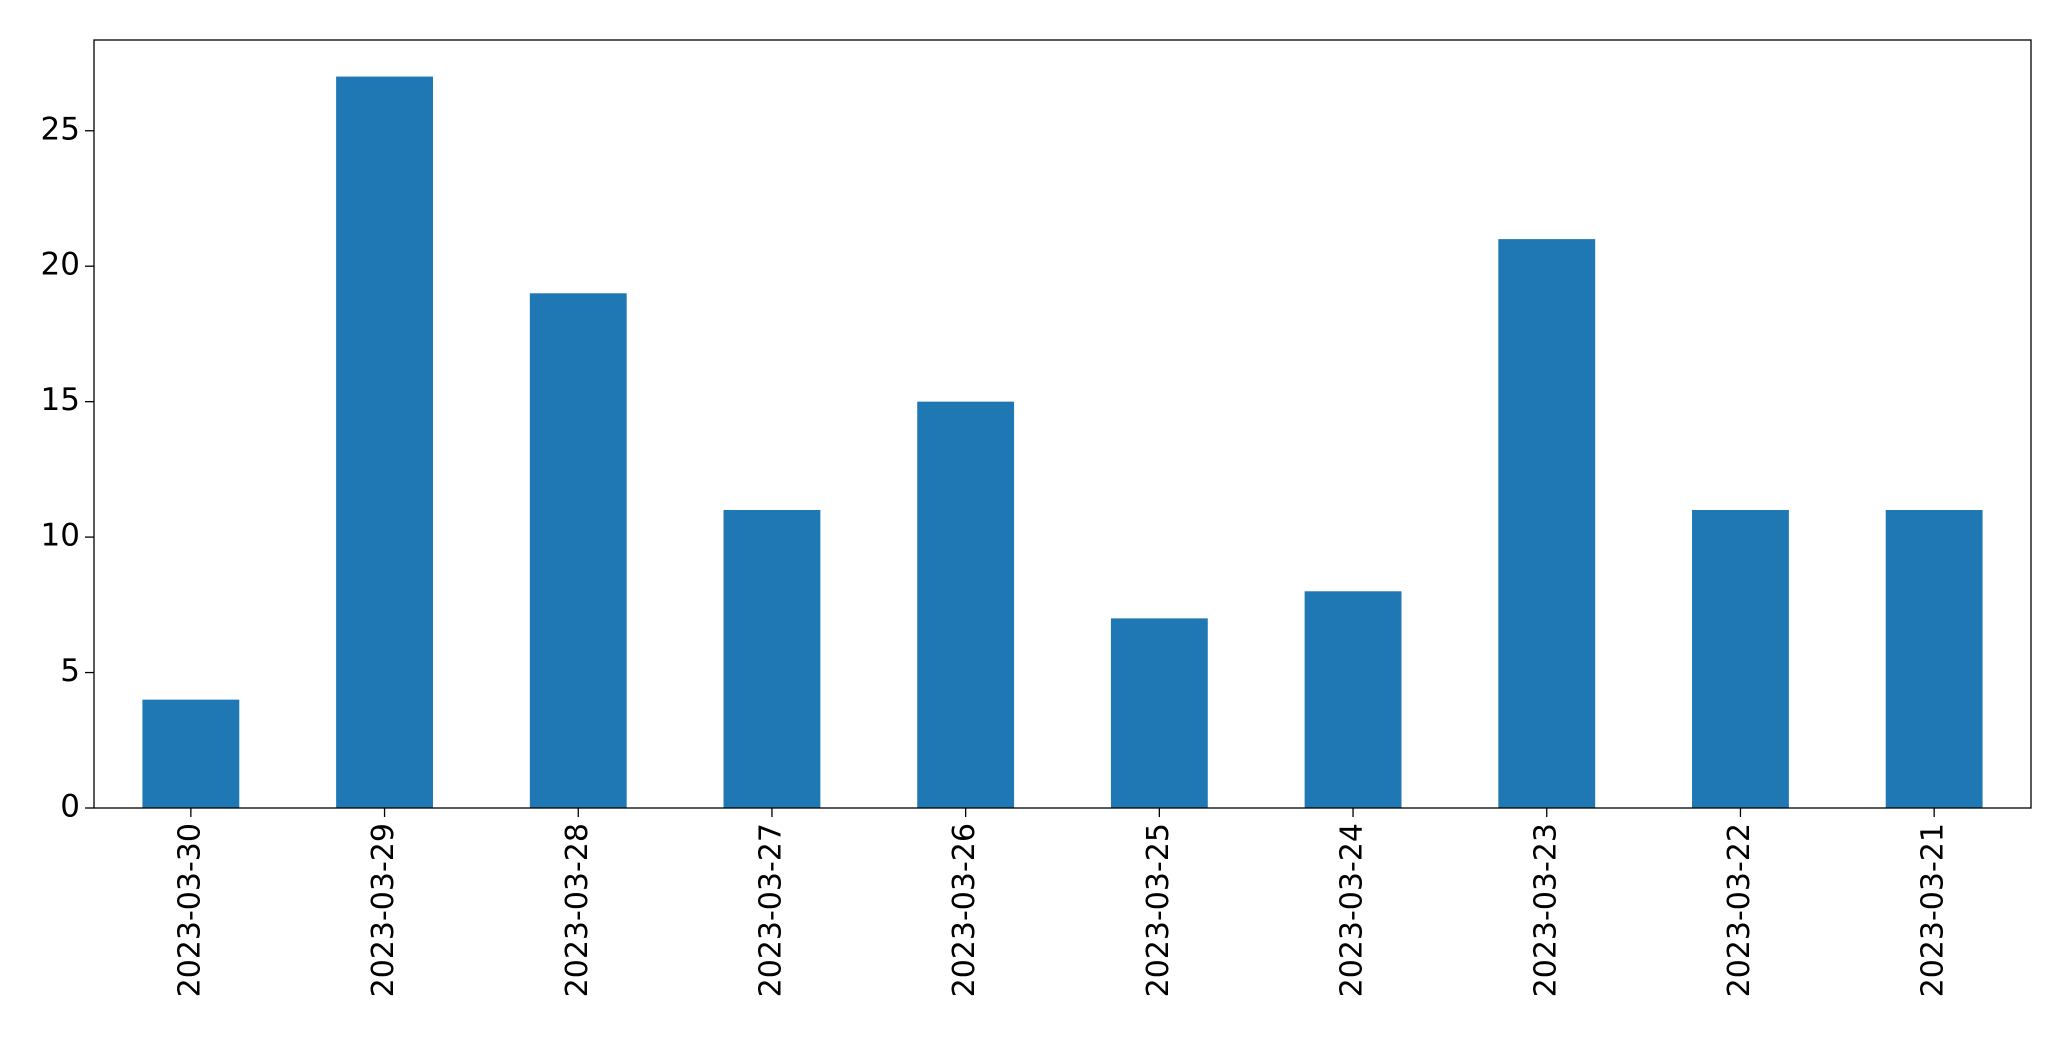  Describe the element at coordinates (60, 400) in the screenshot. I see `y-tick-label: 15` at that location.